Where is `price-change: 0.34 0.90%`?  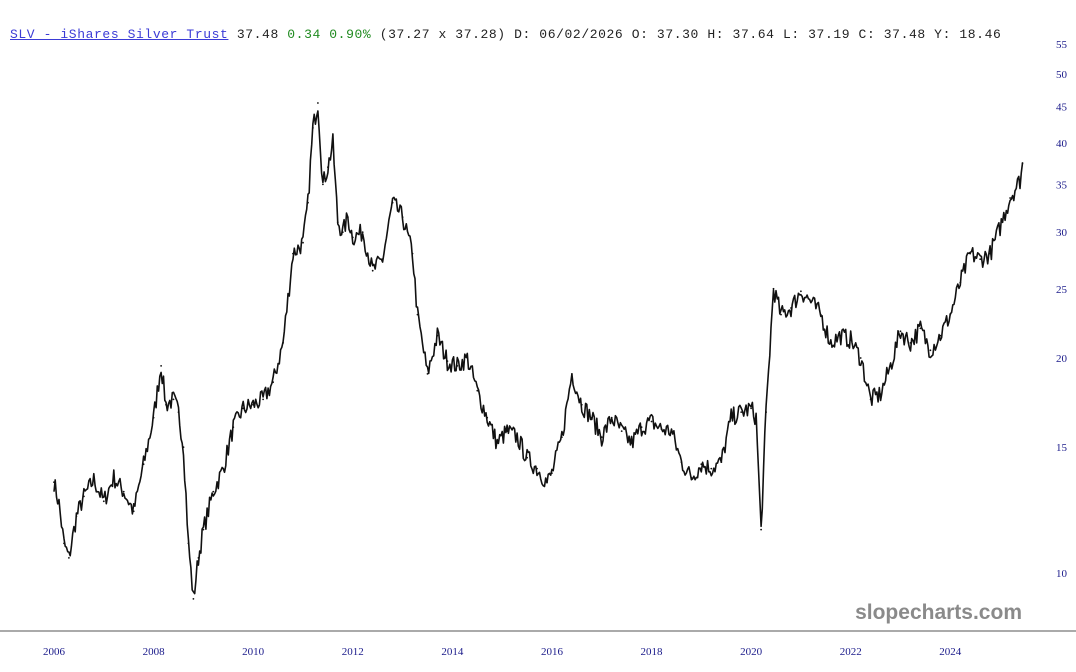
price-change: 0.34 0.90% is located at coordinates (329, 34).